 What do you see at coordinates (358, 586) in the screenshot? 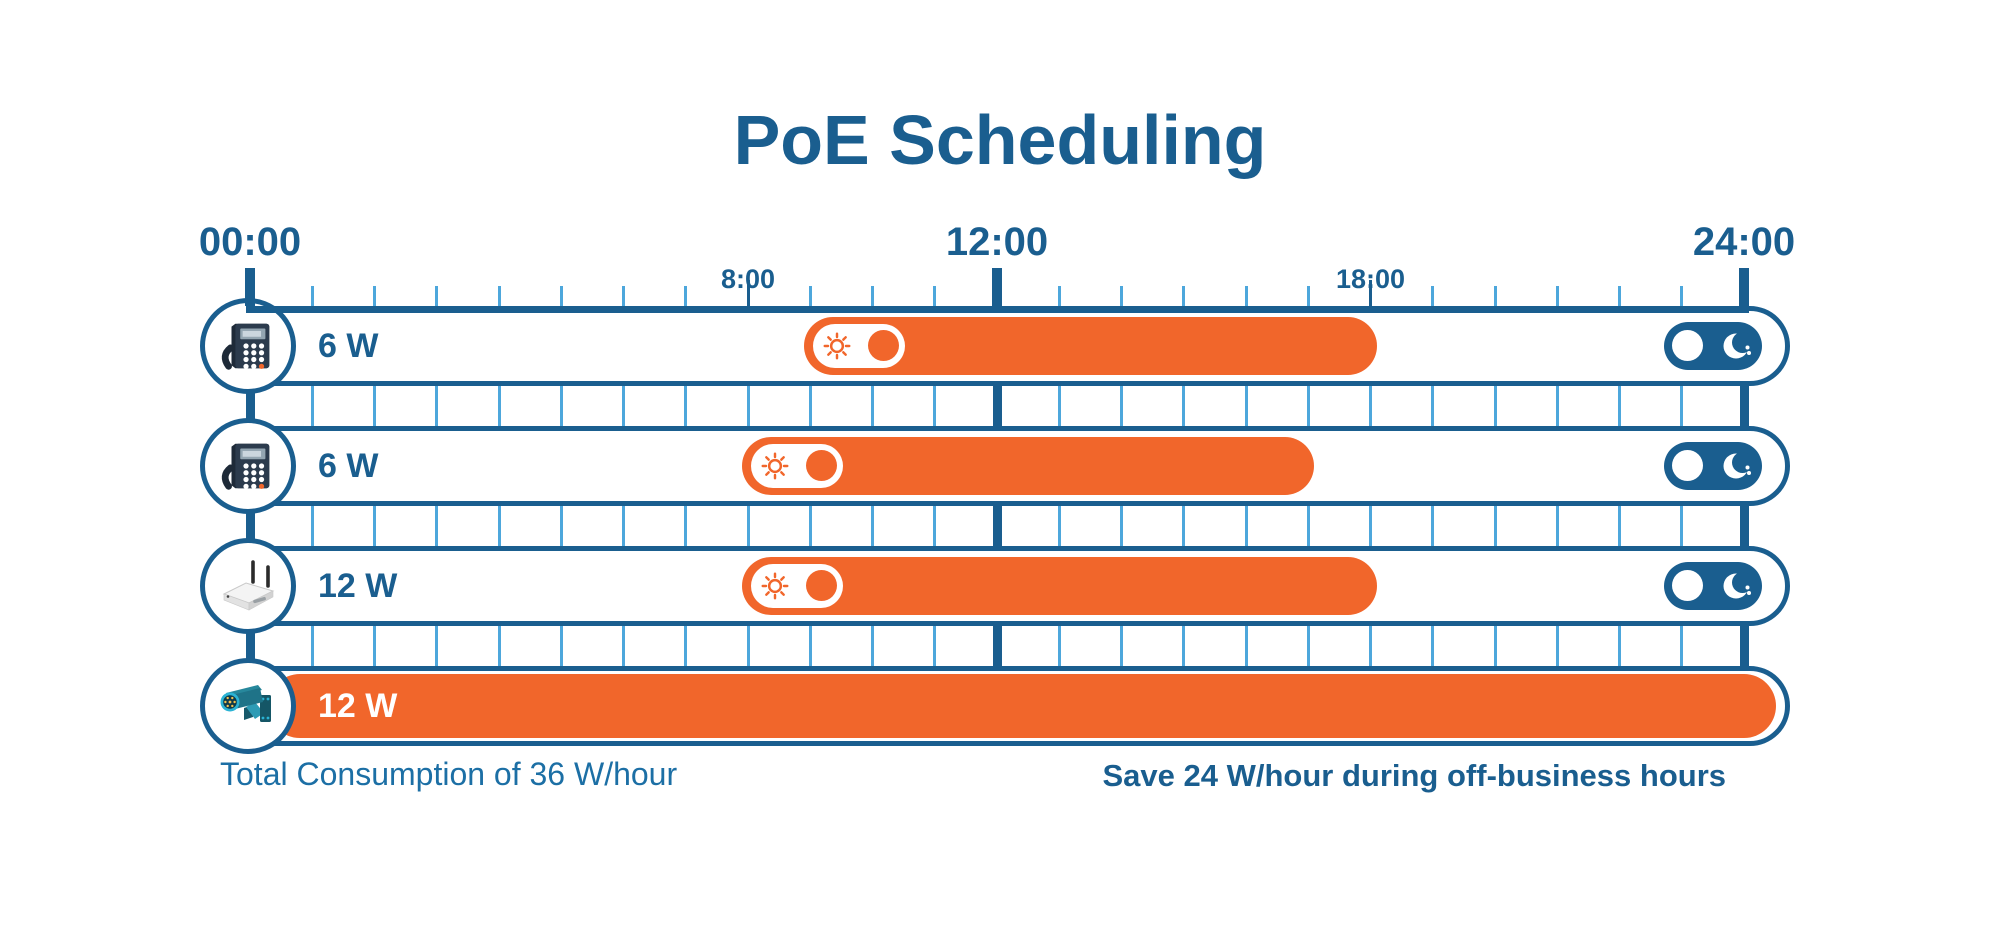
I see `power-label: 12 W` at bounding box center [358, 586].